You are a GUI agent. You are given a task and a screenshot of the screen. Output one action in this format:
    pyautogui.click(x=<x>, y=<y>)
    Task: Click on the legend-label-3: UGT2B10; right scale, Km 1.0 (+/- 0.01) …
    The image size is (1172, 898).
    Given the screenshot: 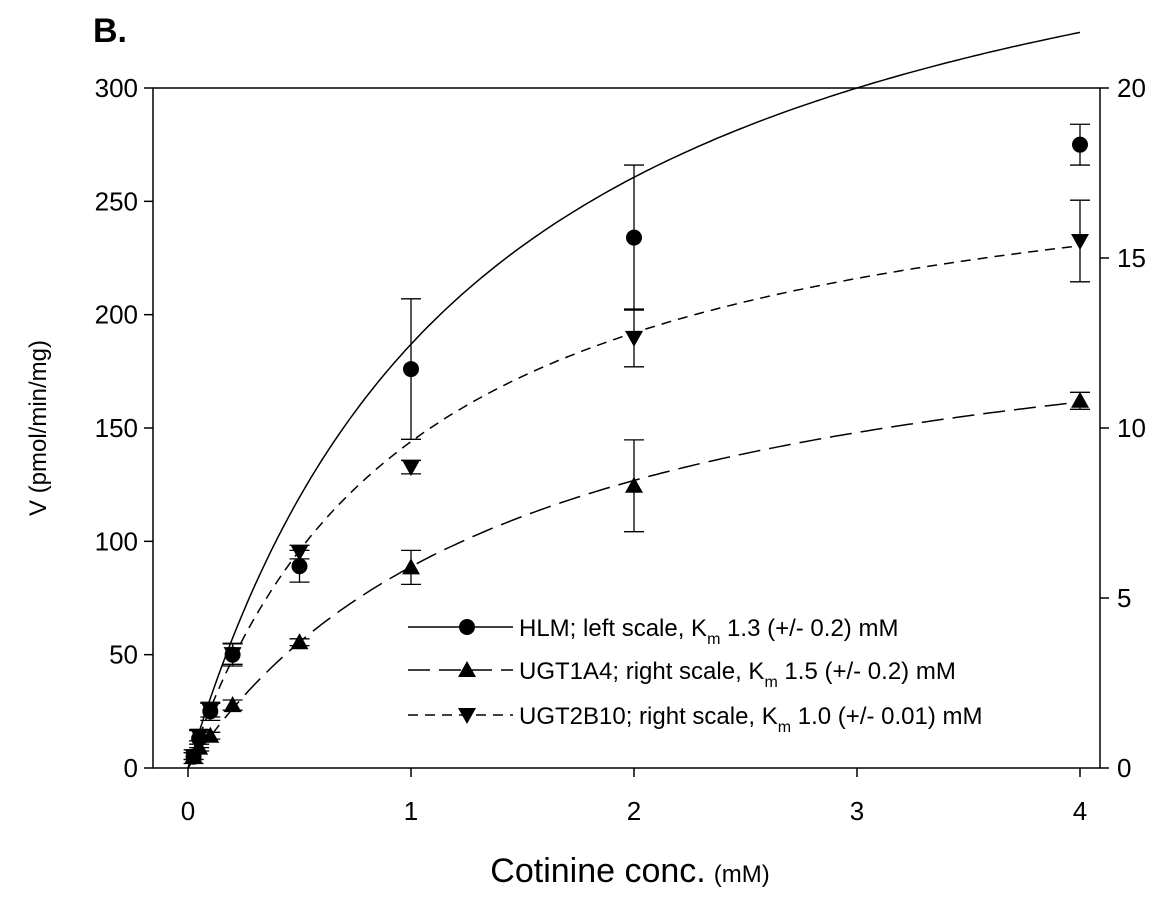 What is the action you would take?
    pyautogui.click(x=751, y=719)
    